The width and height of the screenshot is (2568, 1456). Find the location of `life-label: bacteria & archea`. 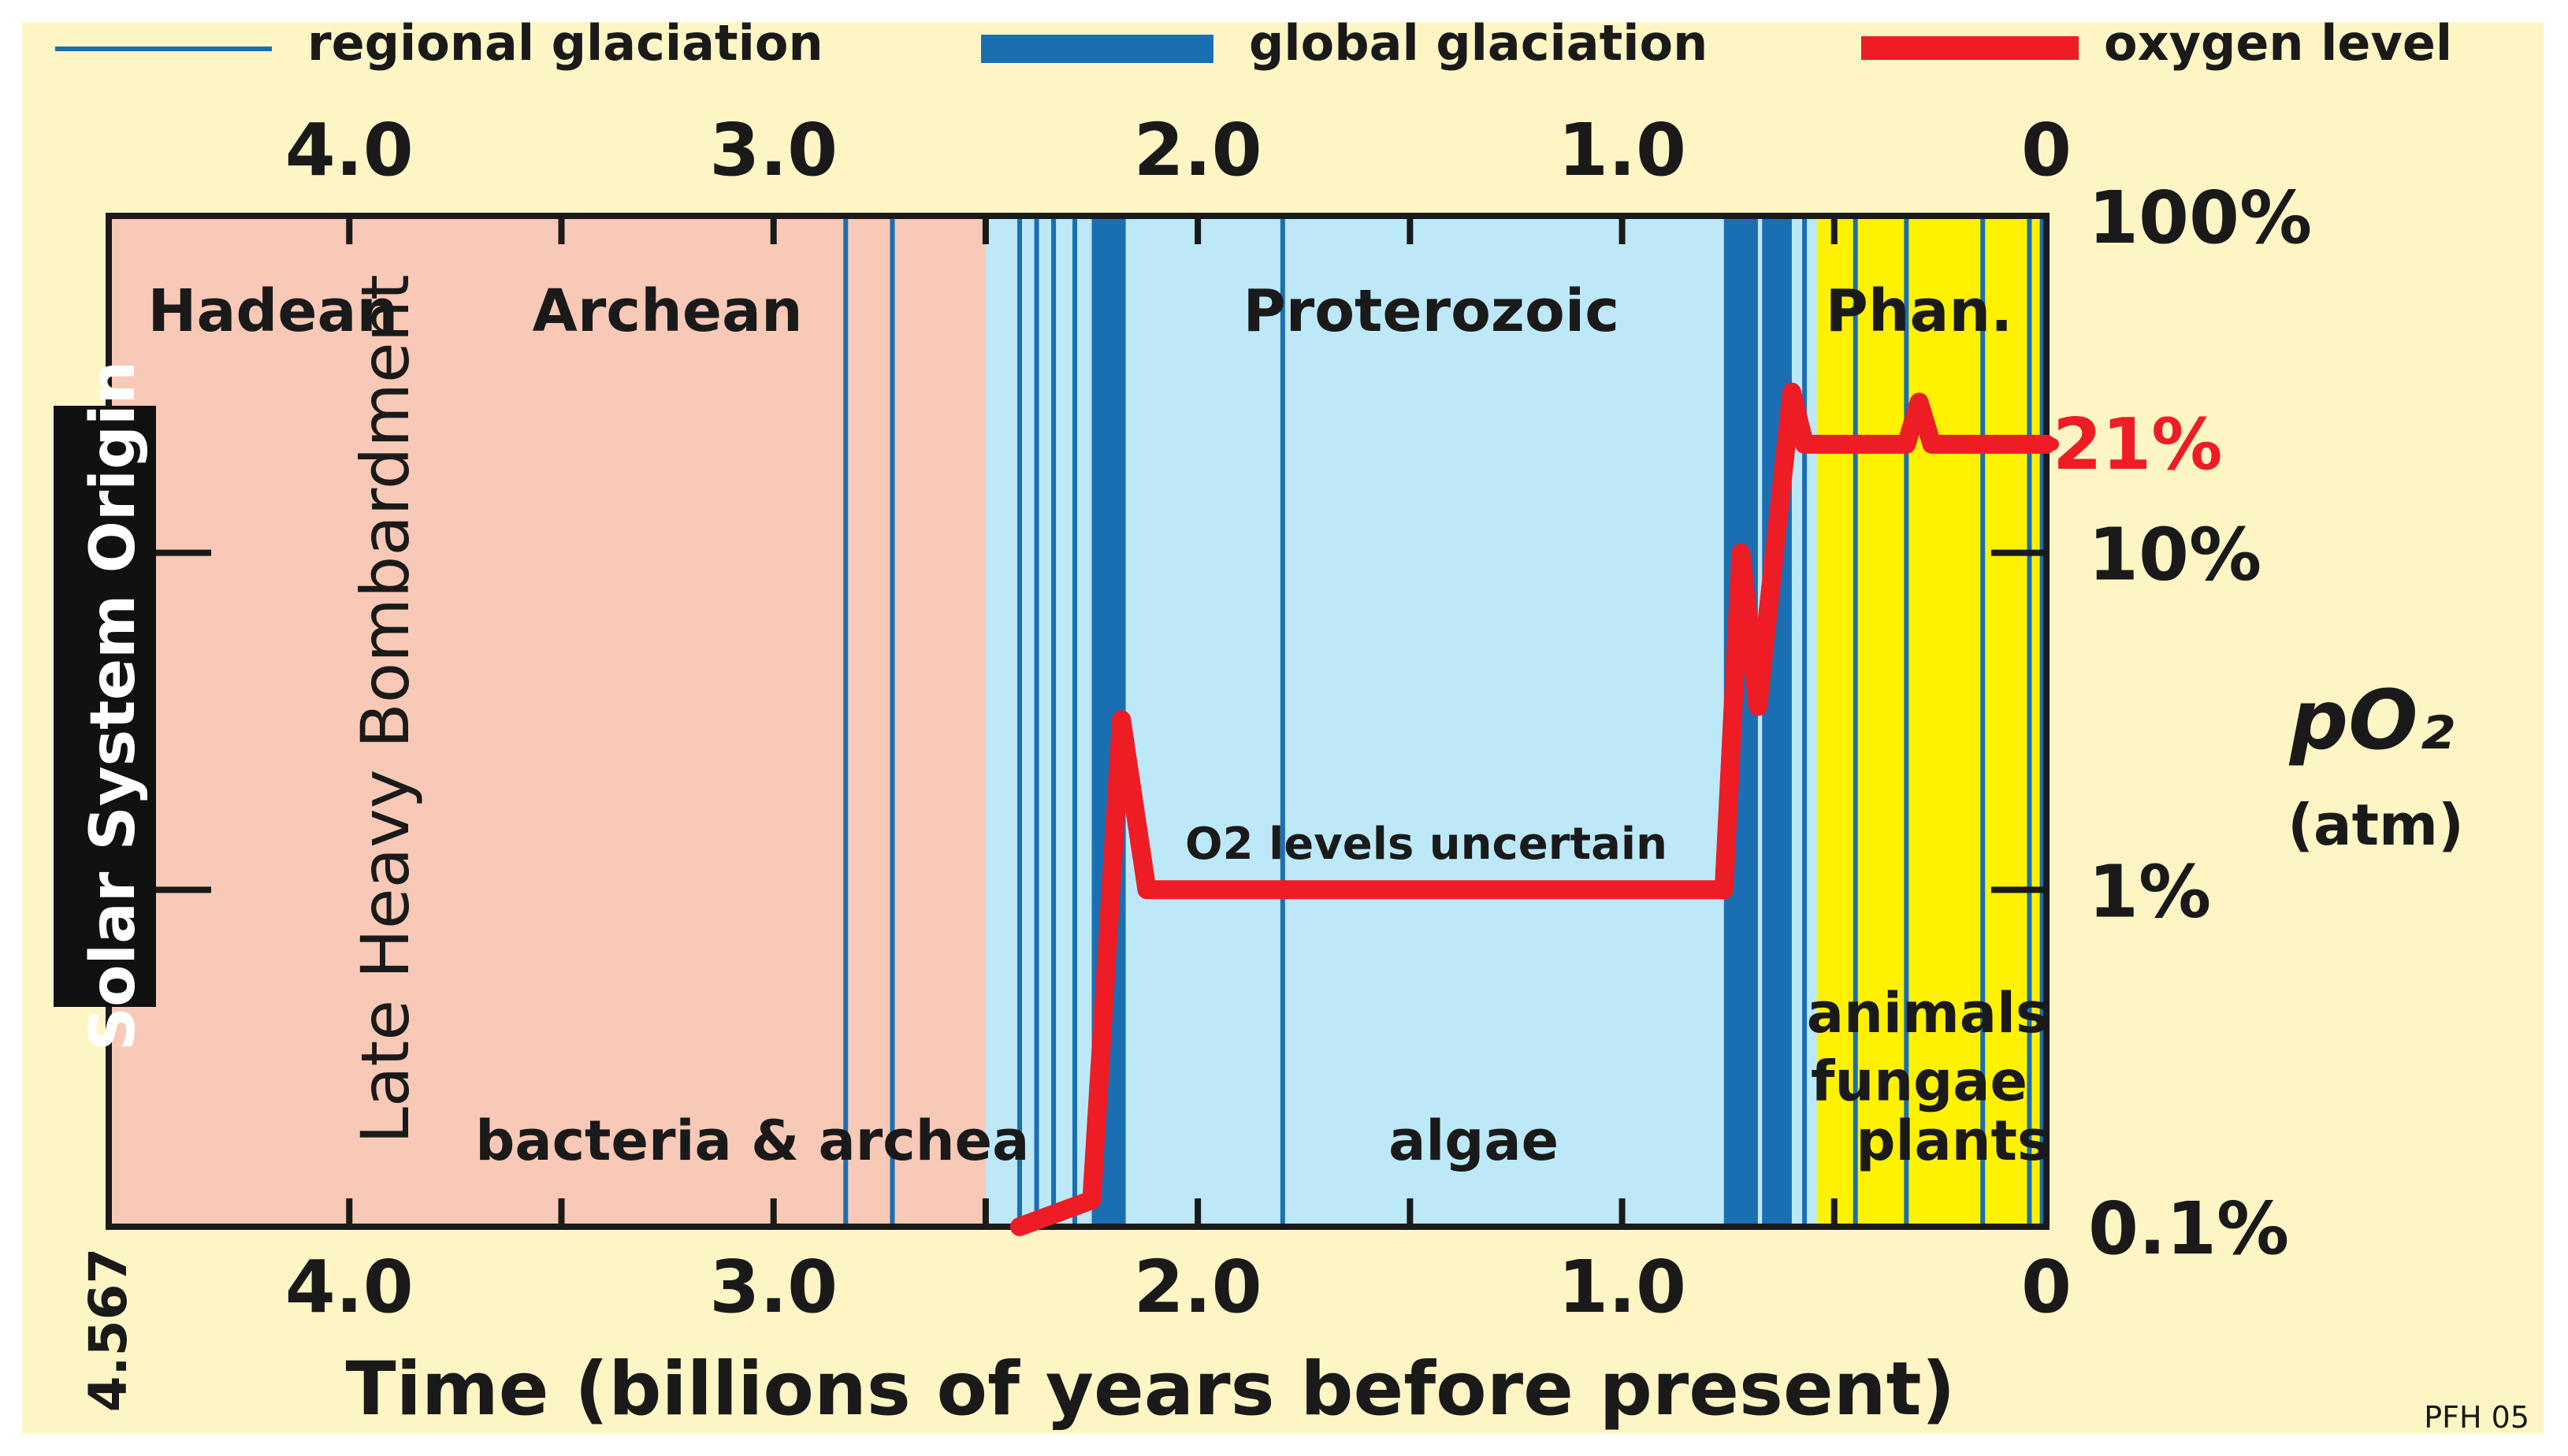

life-label: bacteria & archea is located at coordinates (752, 1141).